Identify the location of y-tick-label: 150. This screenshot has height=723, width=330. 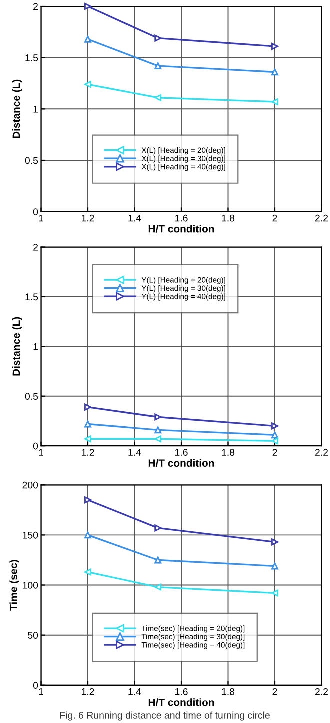
(30, 535).